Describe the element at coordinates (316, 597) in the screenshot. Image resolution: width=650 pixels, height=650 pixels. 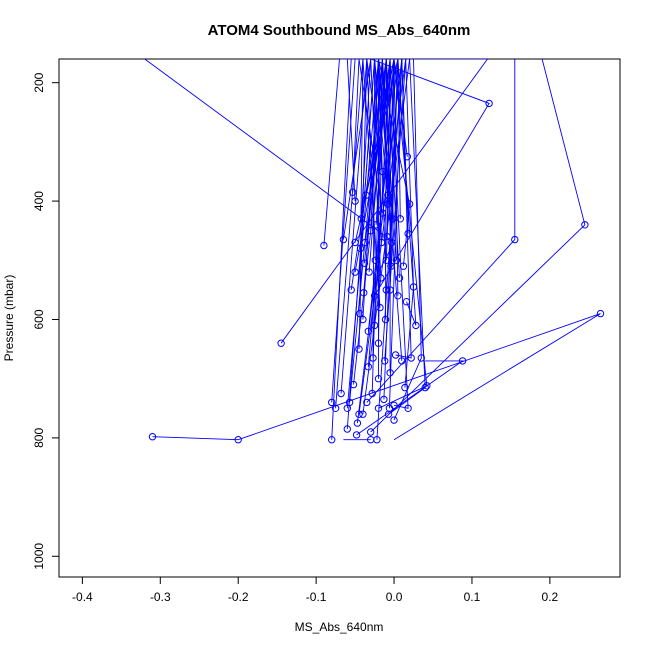
I see `x-tick-label: -0.1` at that location.